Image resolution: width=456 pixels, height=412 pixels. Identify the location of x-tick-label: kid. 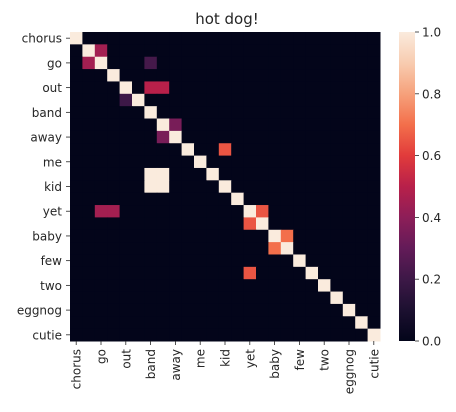
(226, 358).